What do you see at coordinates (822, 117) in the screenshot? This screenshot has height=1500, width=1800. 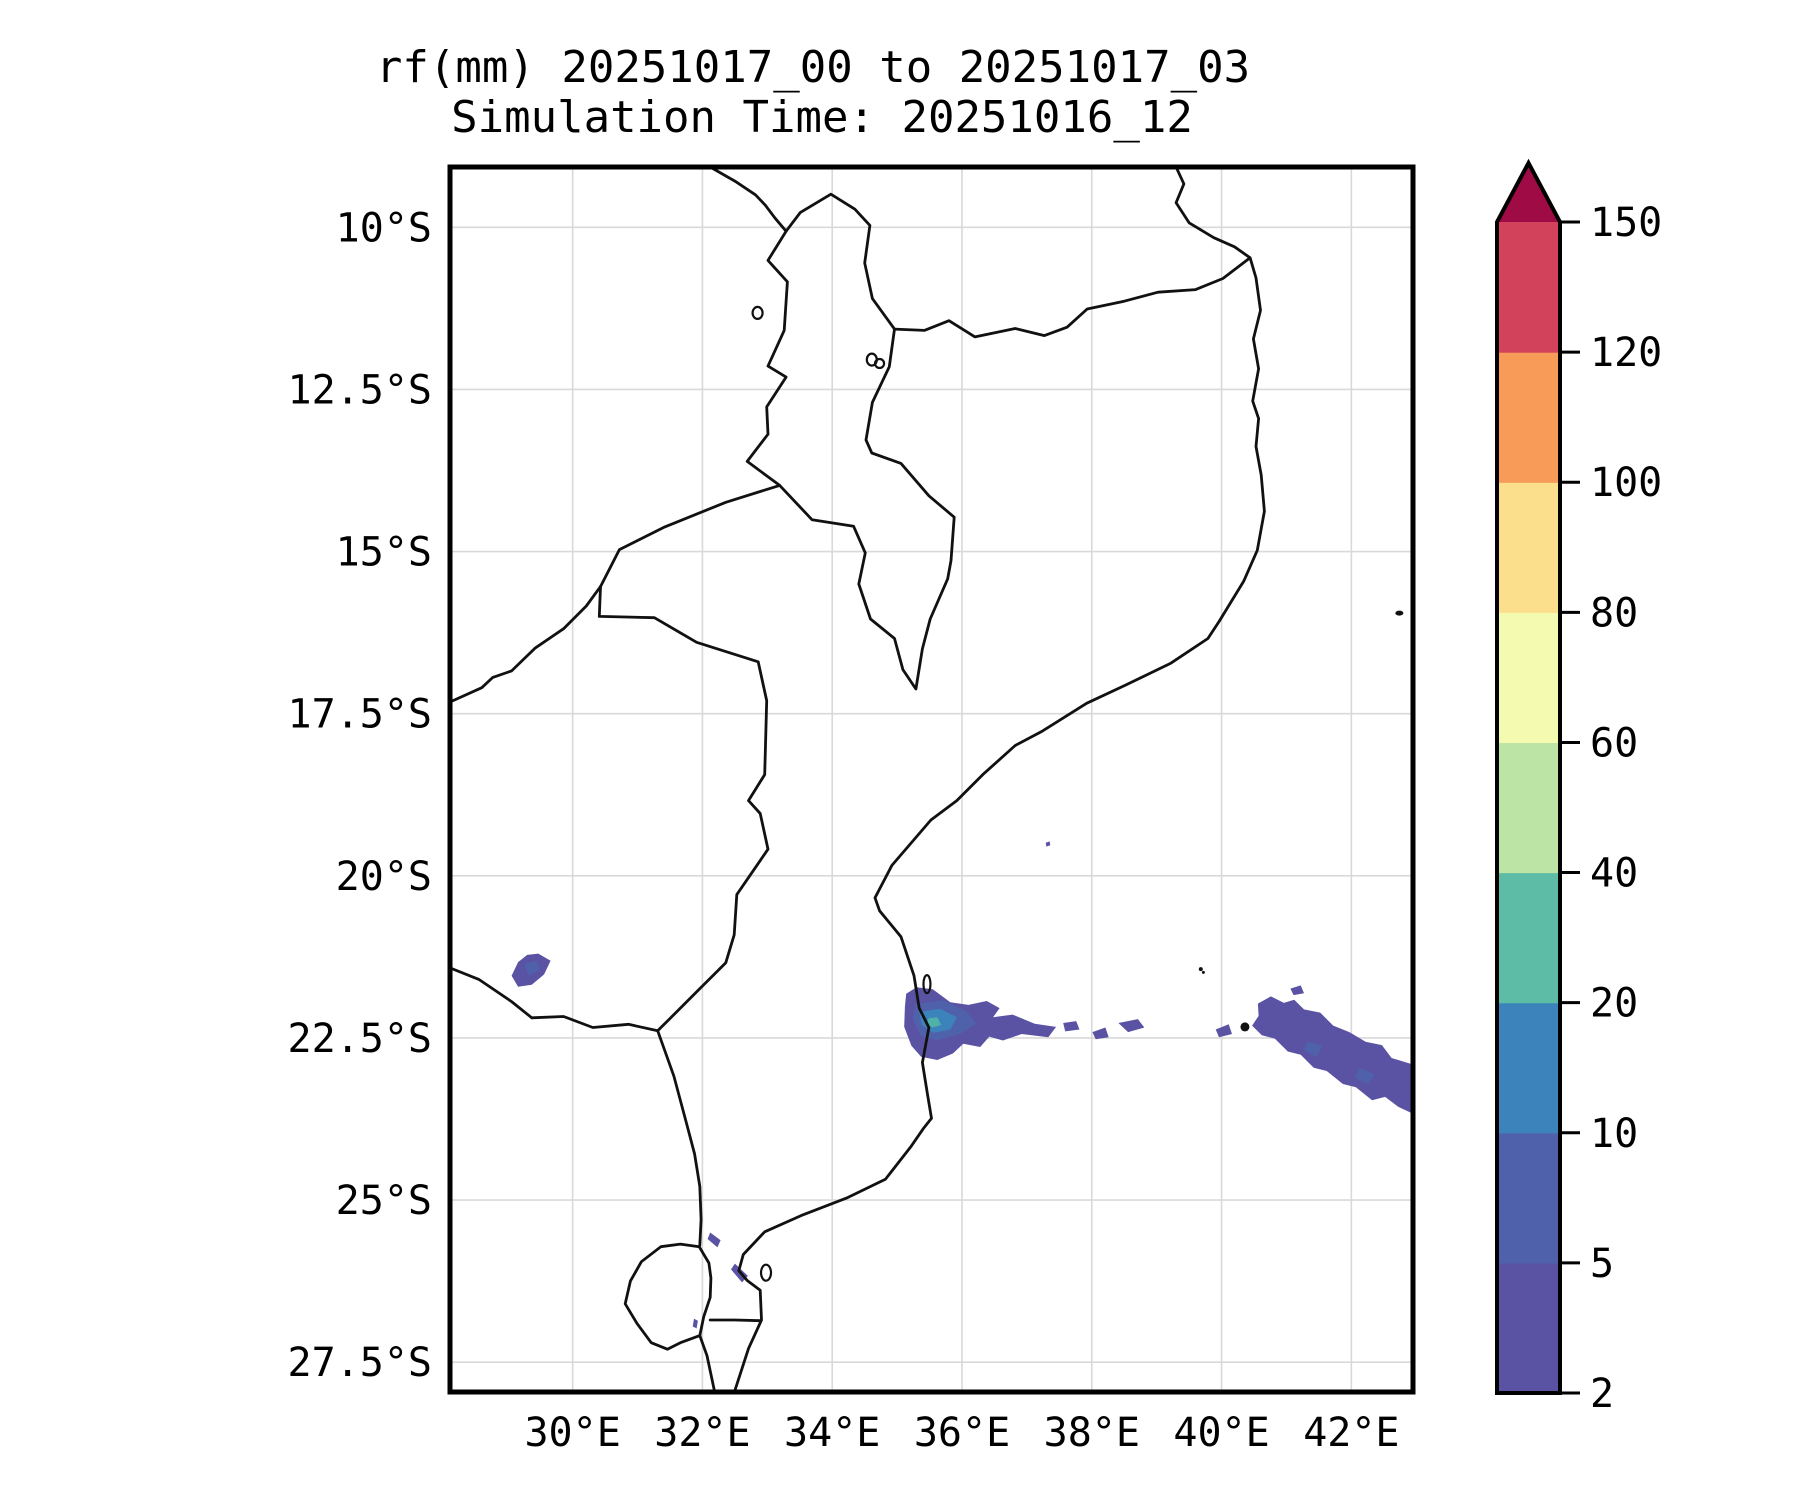 I see `plot-subtitle: Simulation Time: 20251016_12` at bounding box center [822, 117].